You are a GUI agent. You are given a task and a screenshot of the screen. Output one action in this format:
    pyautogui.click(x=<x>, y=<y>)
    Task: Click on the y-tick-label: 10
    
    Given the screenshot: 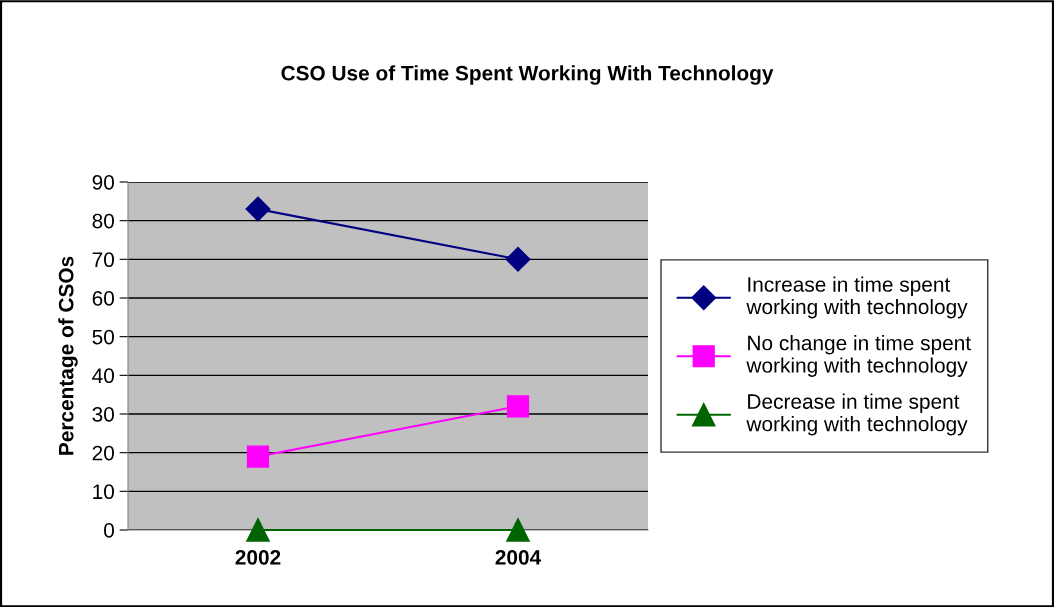 What is the action you would take?
    pyautogui.click(x=103, y=492)
    